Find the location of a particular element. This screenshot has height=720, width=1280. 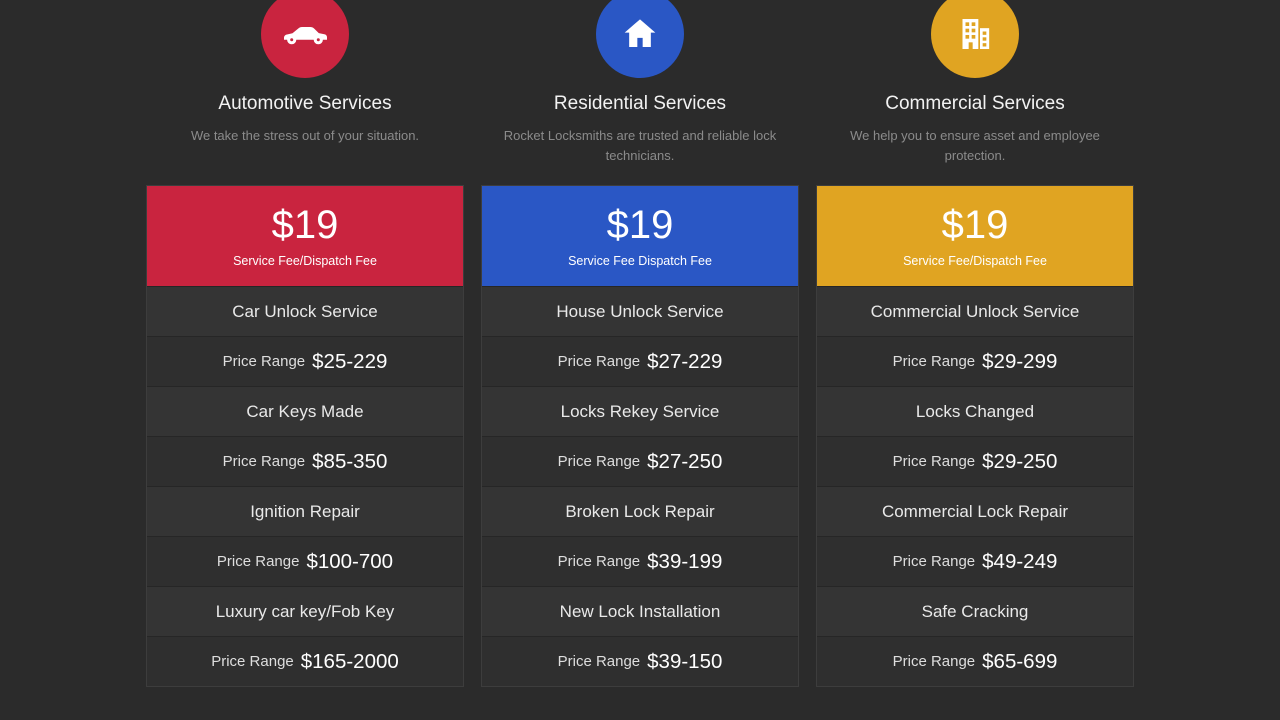

service-name: Commercial Lock Repair is located at coordinates (975, 511).